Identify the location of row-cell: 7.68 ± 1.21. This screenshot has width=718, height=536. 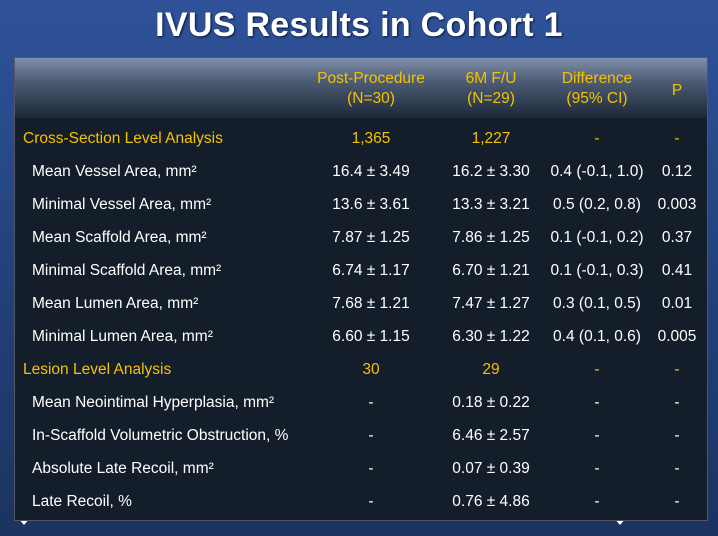
(371, 303).